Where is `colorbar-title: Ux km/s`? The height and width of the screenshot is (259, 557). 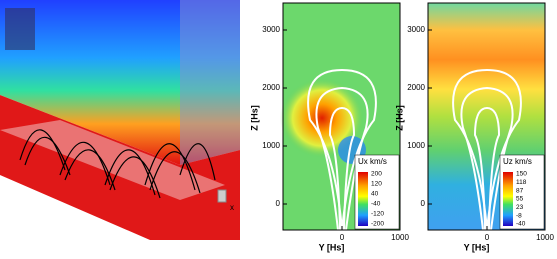
colorbar-title: Ux km/s is located at coordinates (372, 161).